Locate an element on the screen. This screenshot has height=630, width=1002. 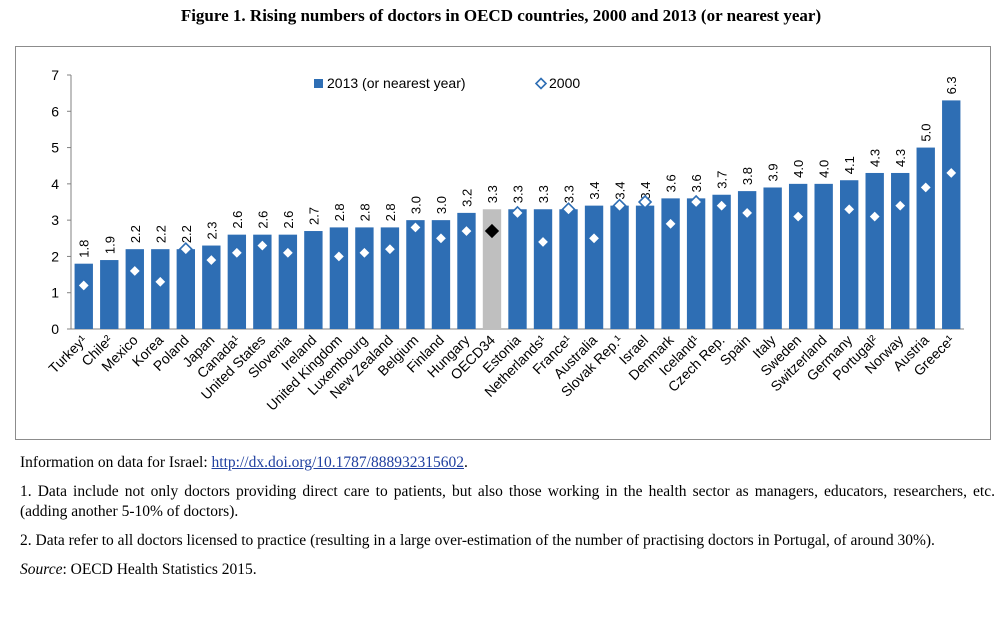
bar-value-label: 5.0 is located at coordinates (926, 132).